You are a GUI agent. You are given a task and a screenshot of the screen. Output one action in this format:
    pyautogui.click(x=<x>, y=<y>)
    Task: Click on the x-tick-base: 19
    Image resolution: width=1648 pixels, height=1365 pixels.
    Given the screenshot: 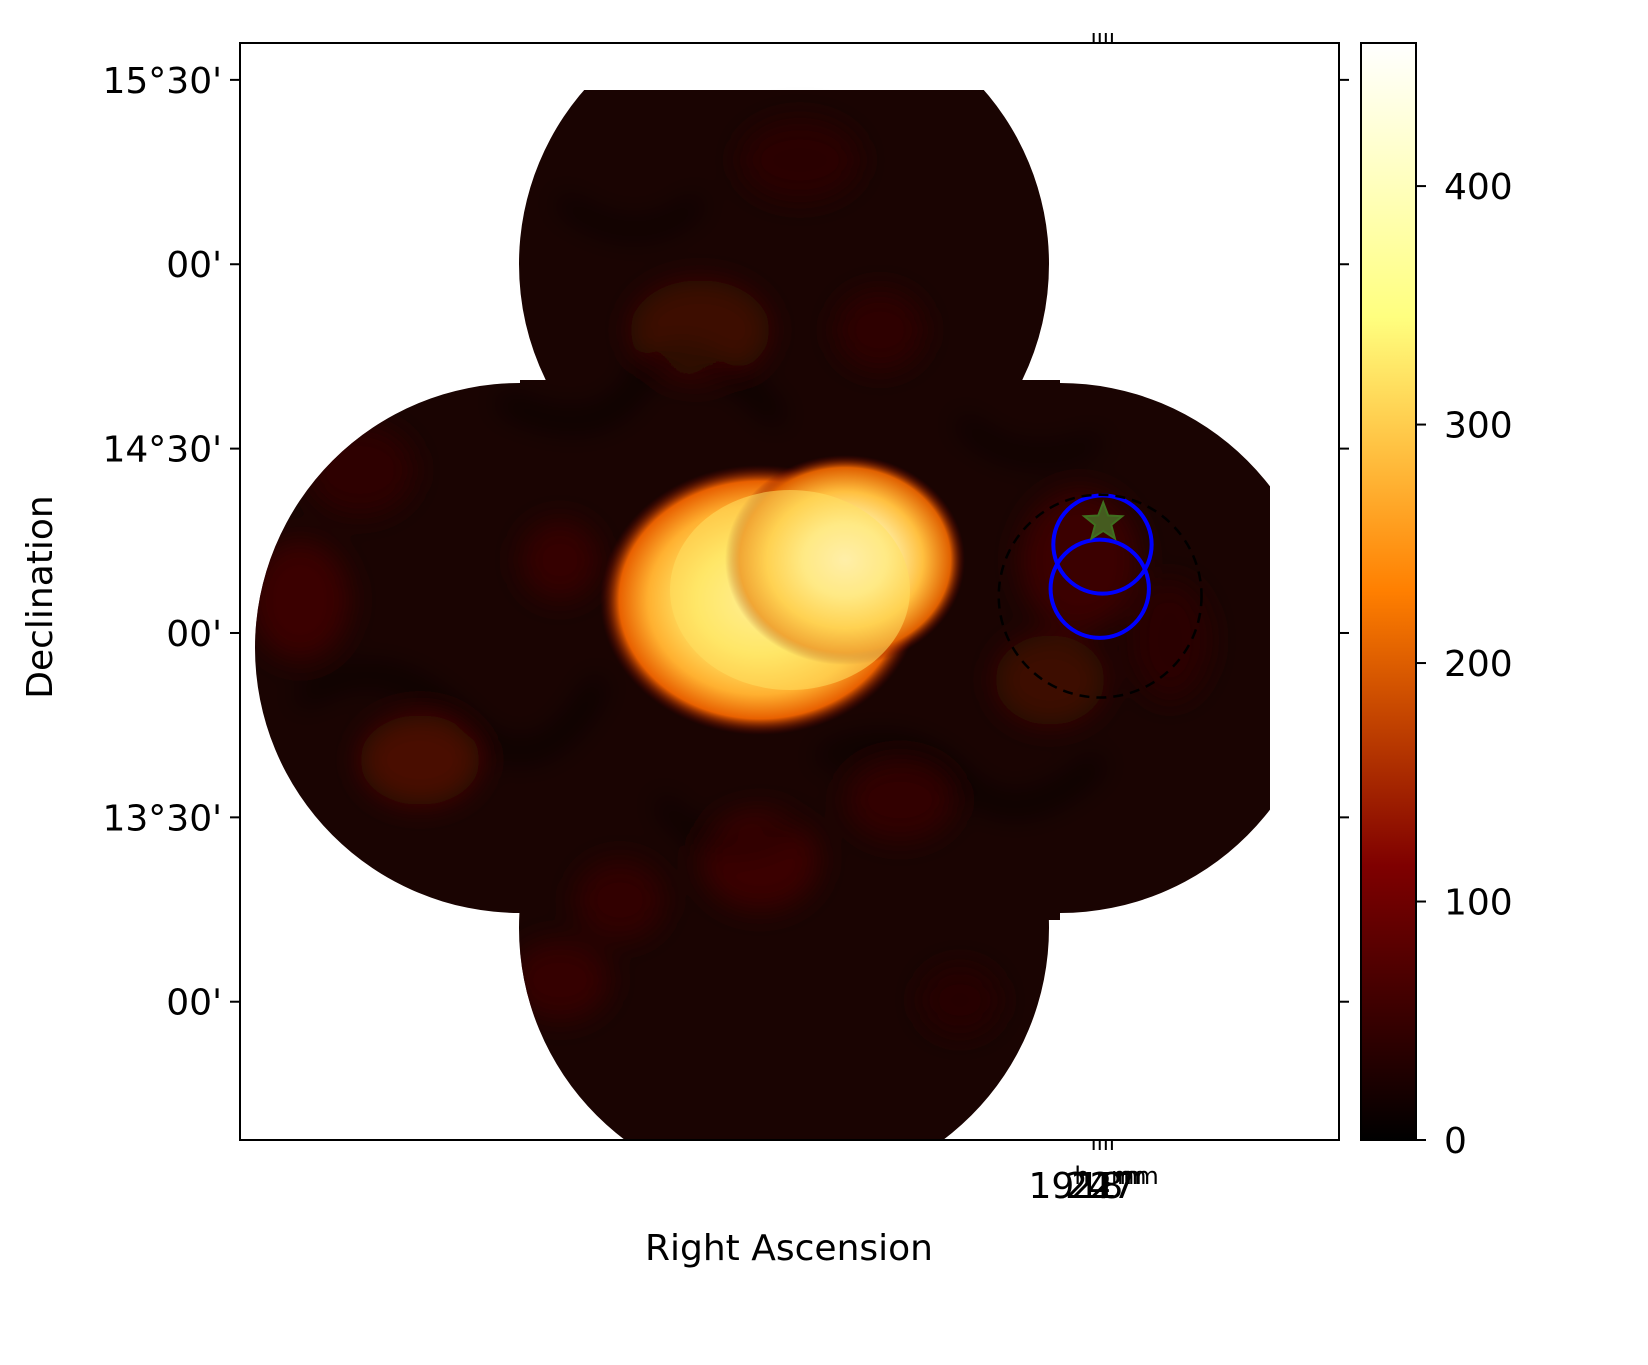 What is the action you would take?
    pyautogui.click(x=1052, y=1186)
    